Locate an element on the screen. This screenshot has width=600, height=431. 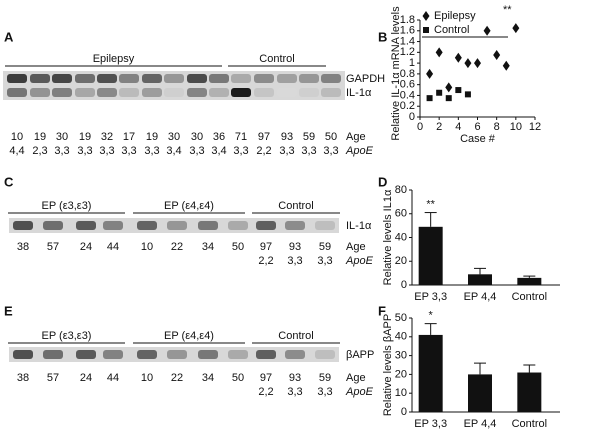
y-tick-label: 1.2 is located at coordinates (407, 52).